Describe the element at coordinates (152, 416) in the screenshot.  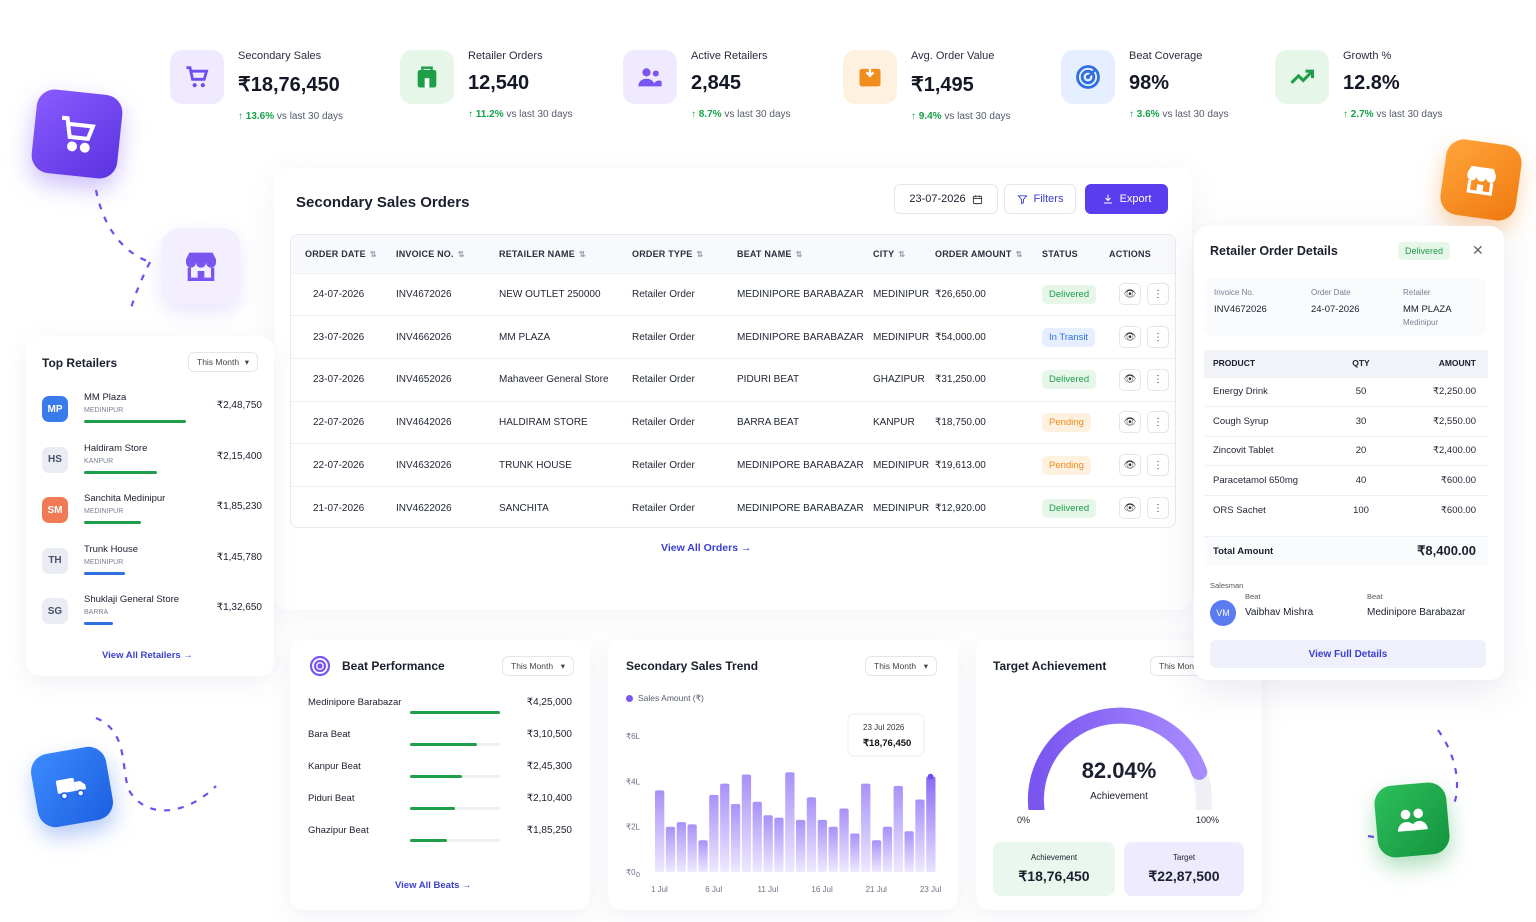
I see `retailer-row: MP MM Plaza MEDINIPUR ₹2,48,750` at that location.